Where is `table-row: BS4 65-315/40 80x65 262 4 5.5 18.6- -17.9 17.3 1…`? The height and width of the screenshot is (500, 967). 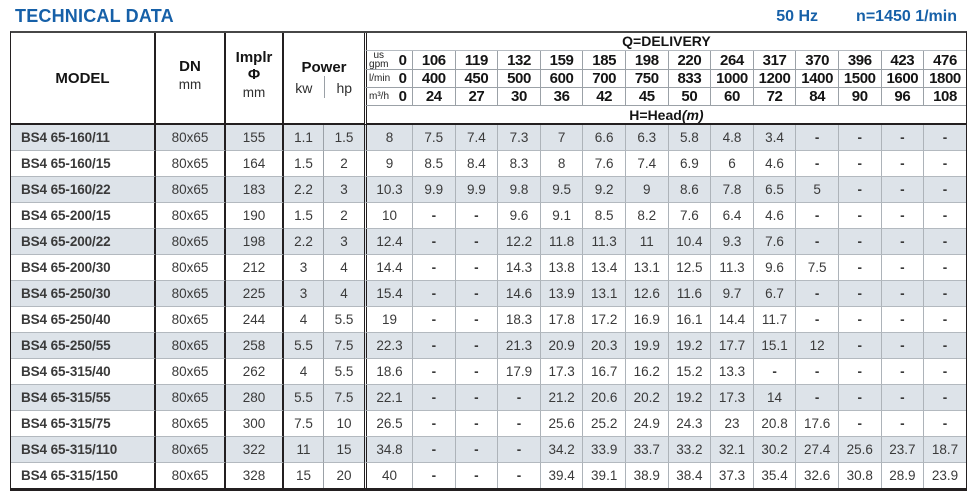
table-row: BS4 65-315/40 80x65 262 4 5.5 18.6- -17.9 17.3 1… is located at coordinates (488, 372).